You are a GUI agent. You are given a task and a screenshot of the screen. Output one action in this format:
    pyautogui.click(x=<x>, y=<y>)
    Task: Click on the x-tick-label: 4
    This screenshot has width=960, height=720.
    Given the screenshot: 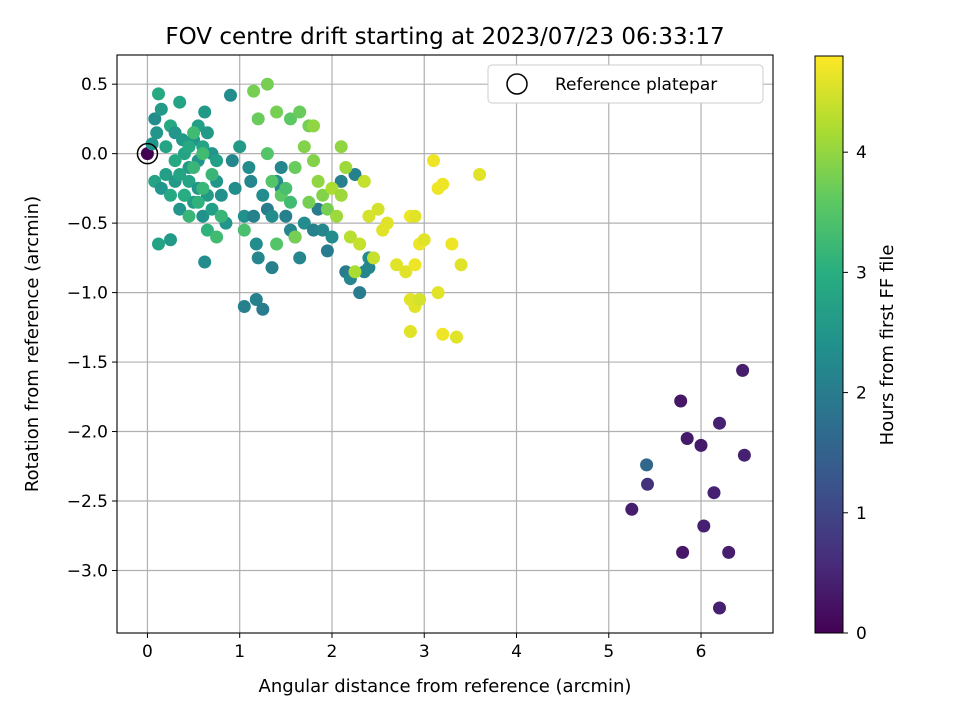 What is the action you would take?
    pyautogui.click(x=516, y=652)
    